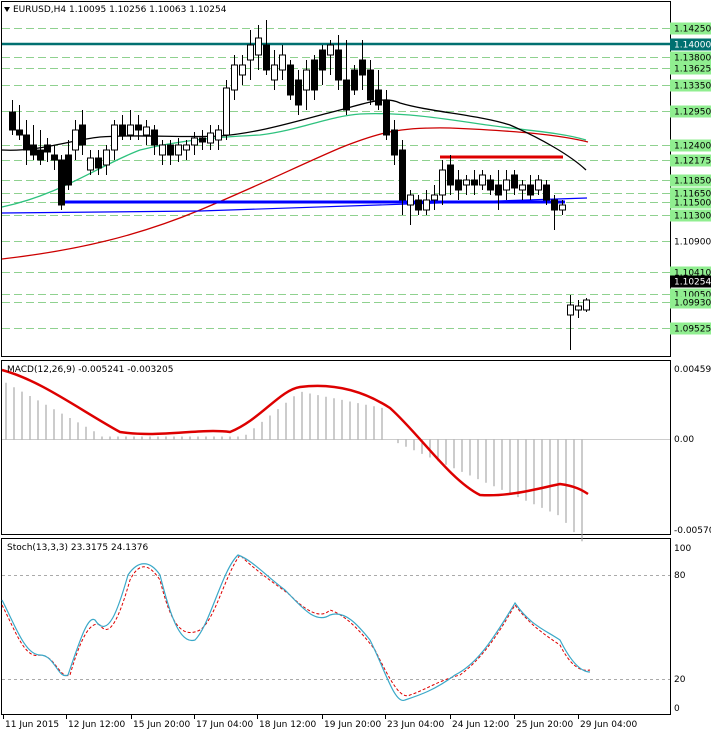 The height and width of the screenshot is (733, 711). Describe the element at coordinates (692, 274) in the screenshot. I see `price-axis-label: 1.10410` at that location.